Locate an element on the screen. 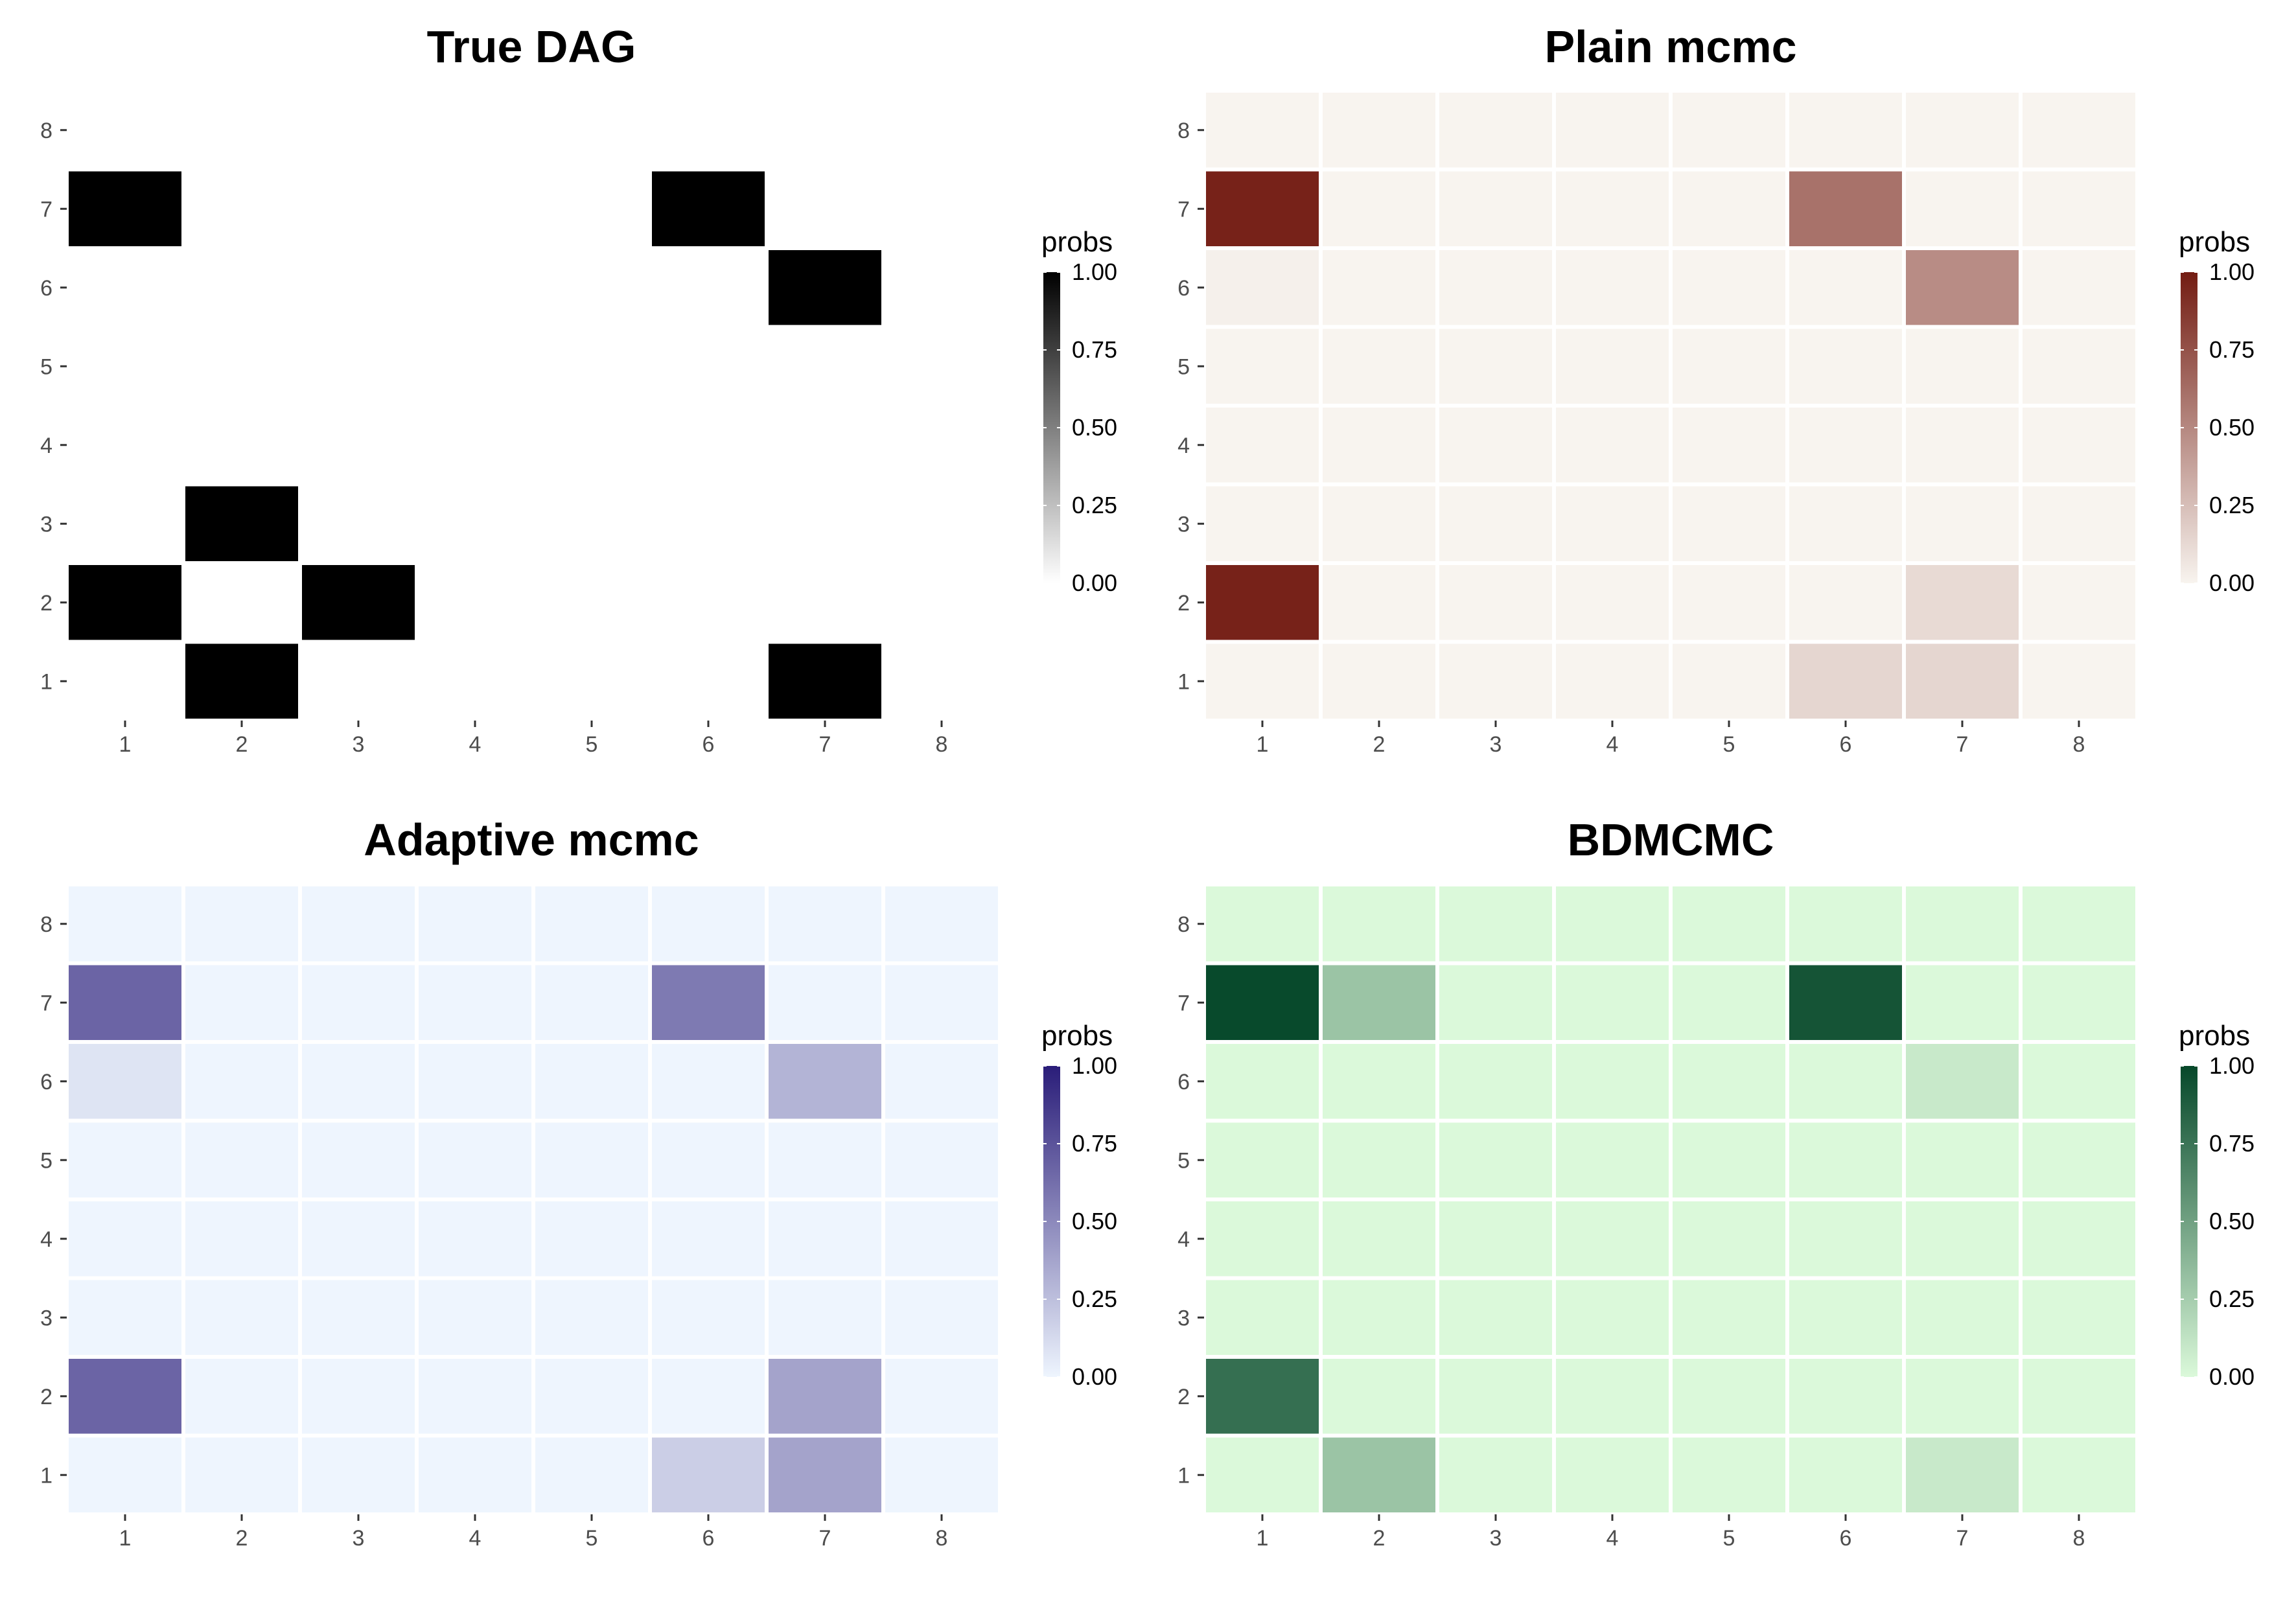 This screenshot has width=2296, height=1607. legend-tick-label: 0.25 is located at coordinates (1094, 505).